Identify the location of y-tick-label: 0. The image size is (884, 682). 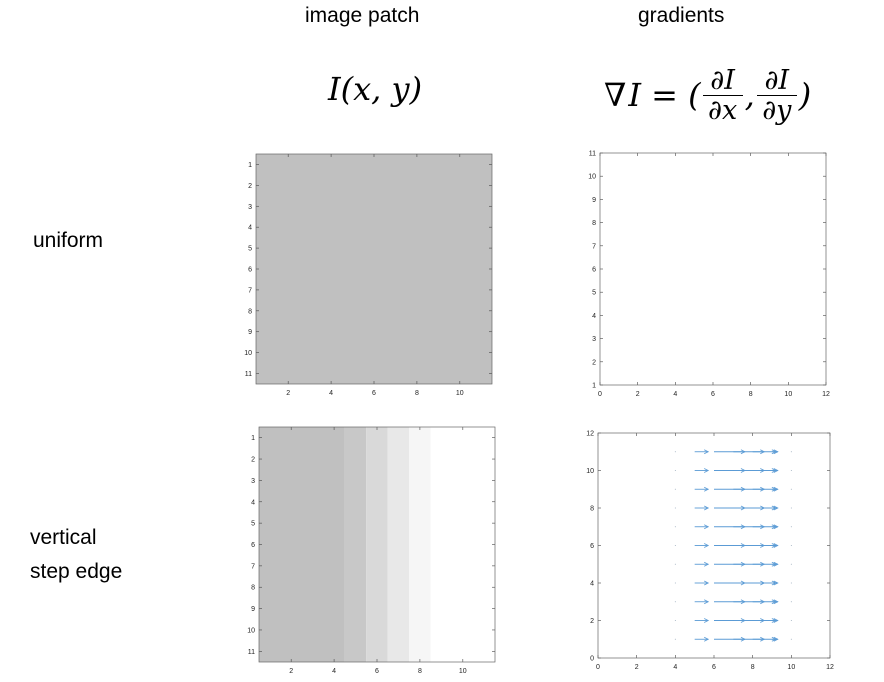
(592, 659).